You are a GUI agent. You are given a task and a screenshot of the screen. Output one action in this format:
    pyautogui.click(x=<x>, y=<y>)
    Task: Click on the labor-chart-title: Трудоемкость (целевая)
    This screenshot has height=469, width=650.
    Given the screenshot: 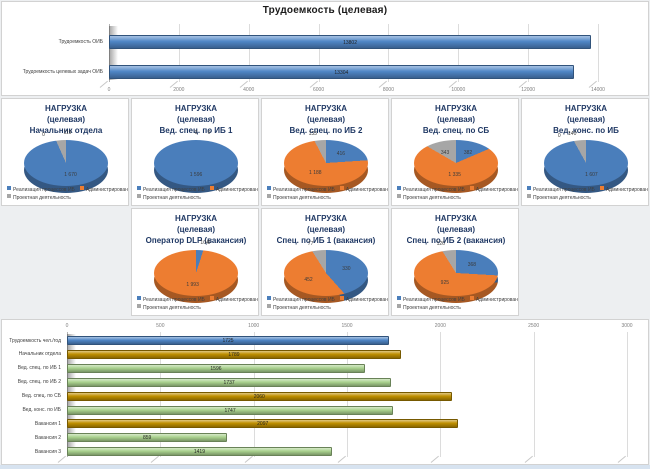 What is the action you would take?
    pyautogui.click(x=325, y=10)
    